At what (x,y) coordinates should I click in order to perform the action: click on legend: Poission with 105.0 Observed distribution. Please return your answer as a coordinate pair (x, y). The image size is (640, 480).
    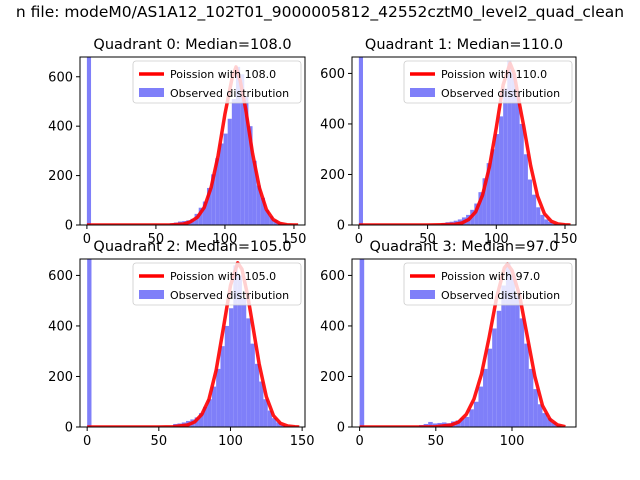
    Looking at the image, I should click on (217, 284).